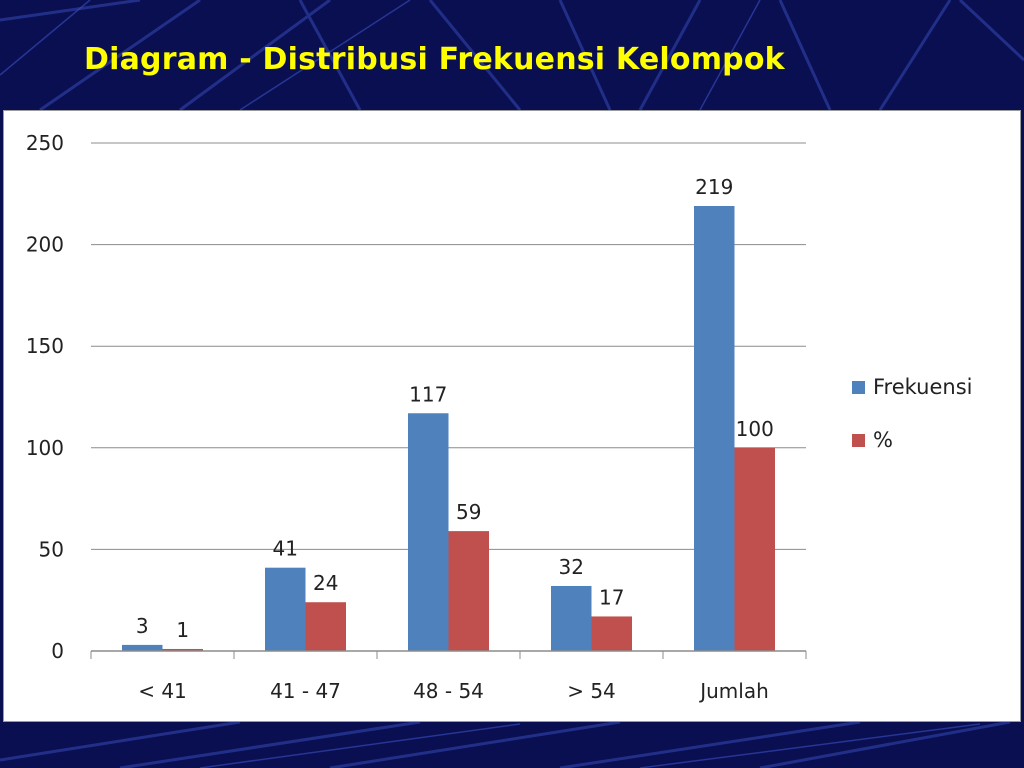 The width and height of the screenshot is (1024, 768). What do you see at coordinates (45, 346) in the screenshot?
I see `y-tick-label: 150` at bounding box center [45, 346].